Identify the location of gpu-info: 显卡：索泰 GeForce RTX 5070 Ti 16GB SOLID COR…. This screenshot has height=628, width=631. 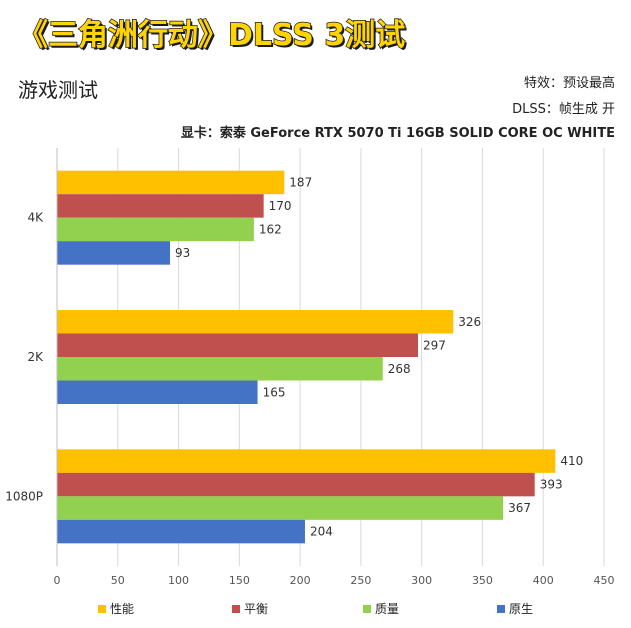
(397, 133).